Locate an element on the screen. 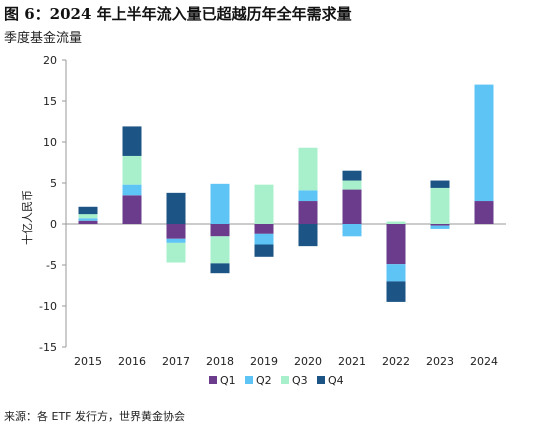  bar-2023-q1 is located at coordinates (440, 225).